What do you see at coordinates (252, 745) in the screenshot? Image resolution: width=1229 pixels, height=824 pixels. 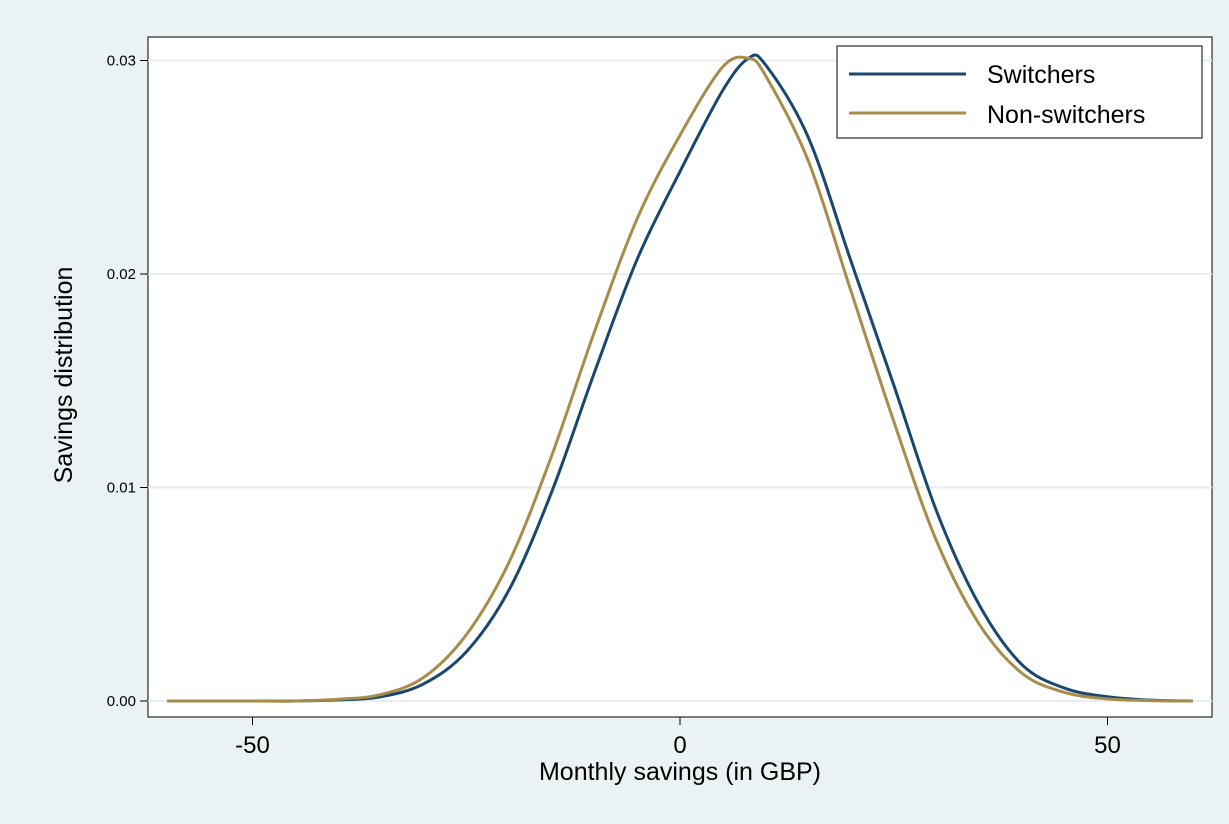 I see `x-tick-label: -50` at bounding box center [252, 745].